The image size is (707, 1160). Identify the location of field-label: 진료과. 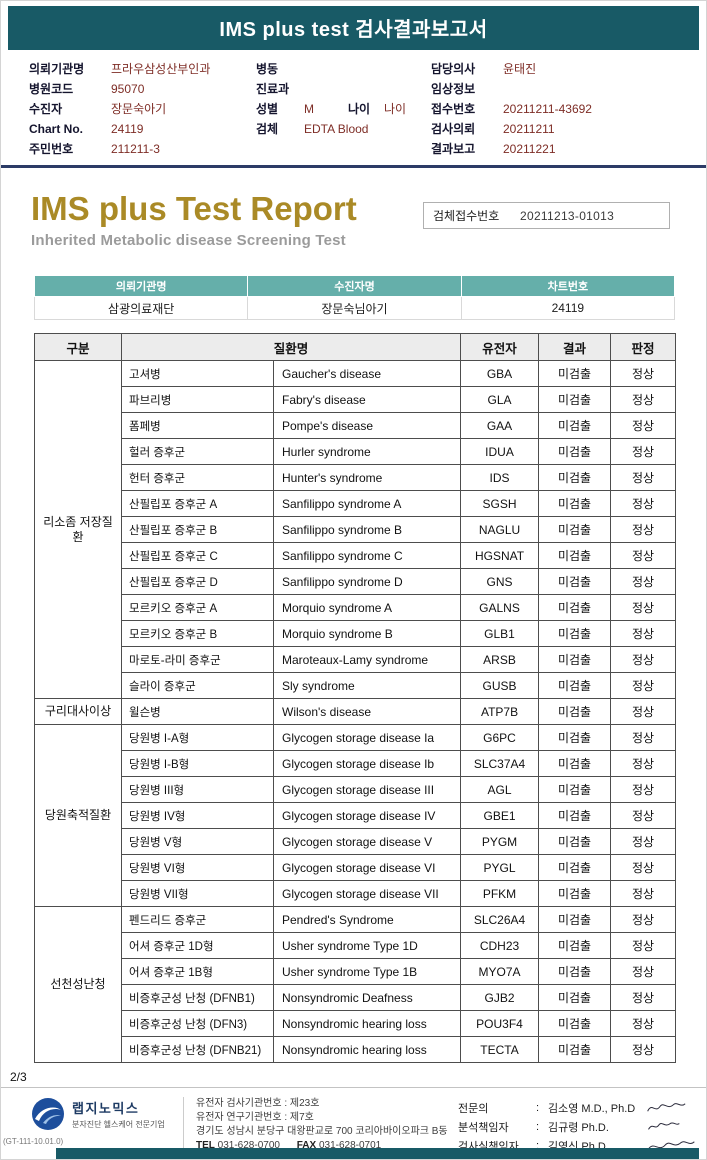
(273, 89).